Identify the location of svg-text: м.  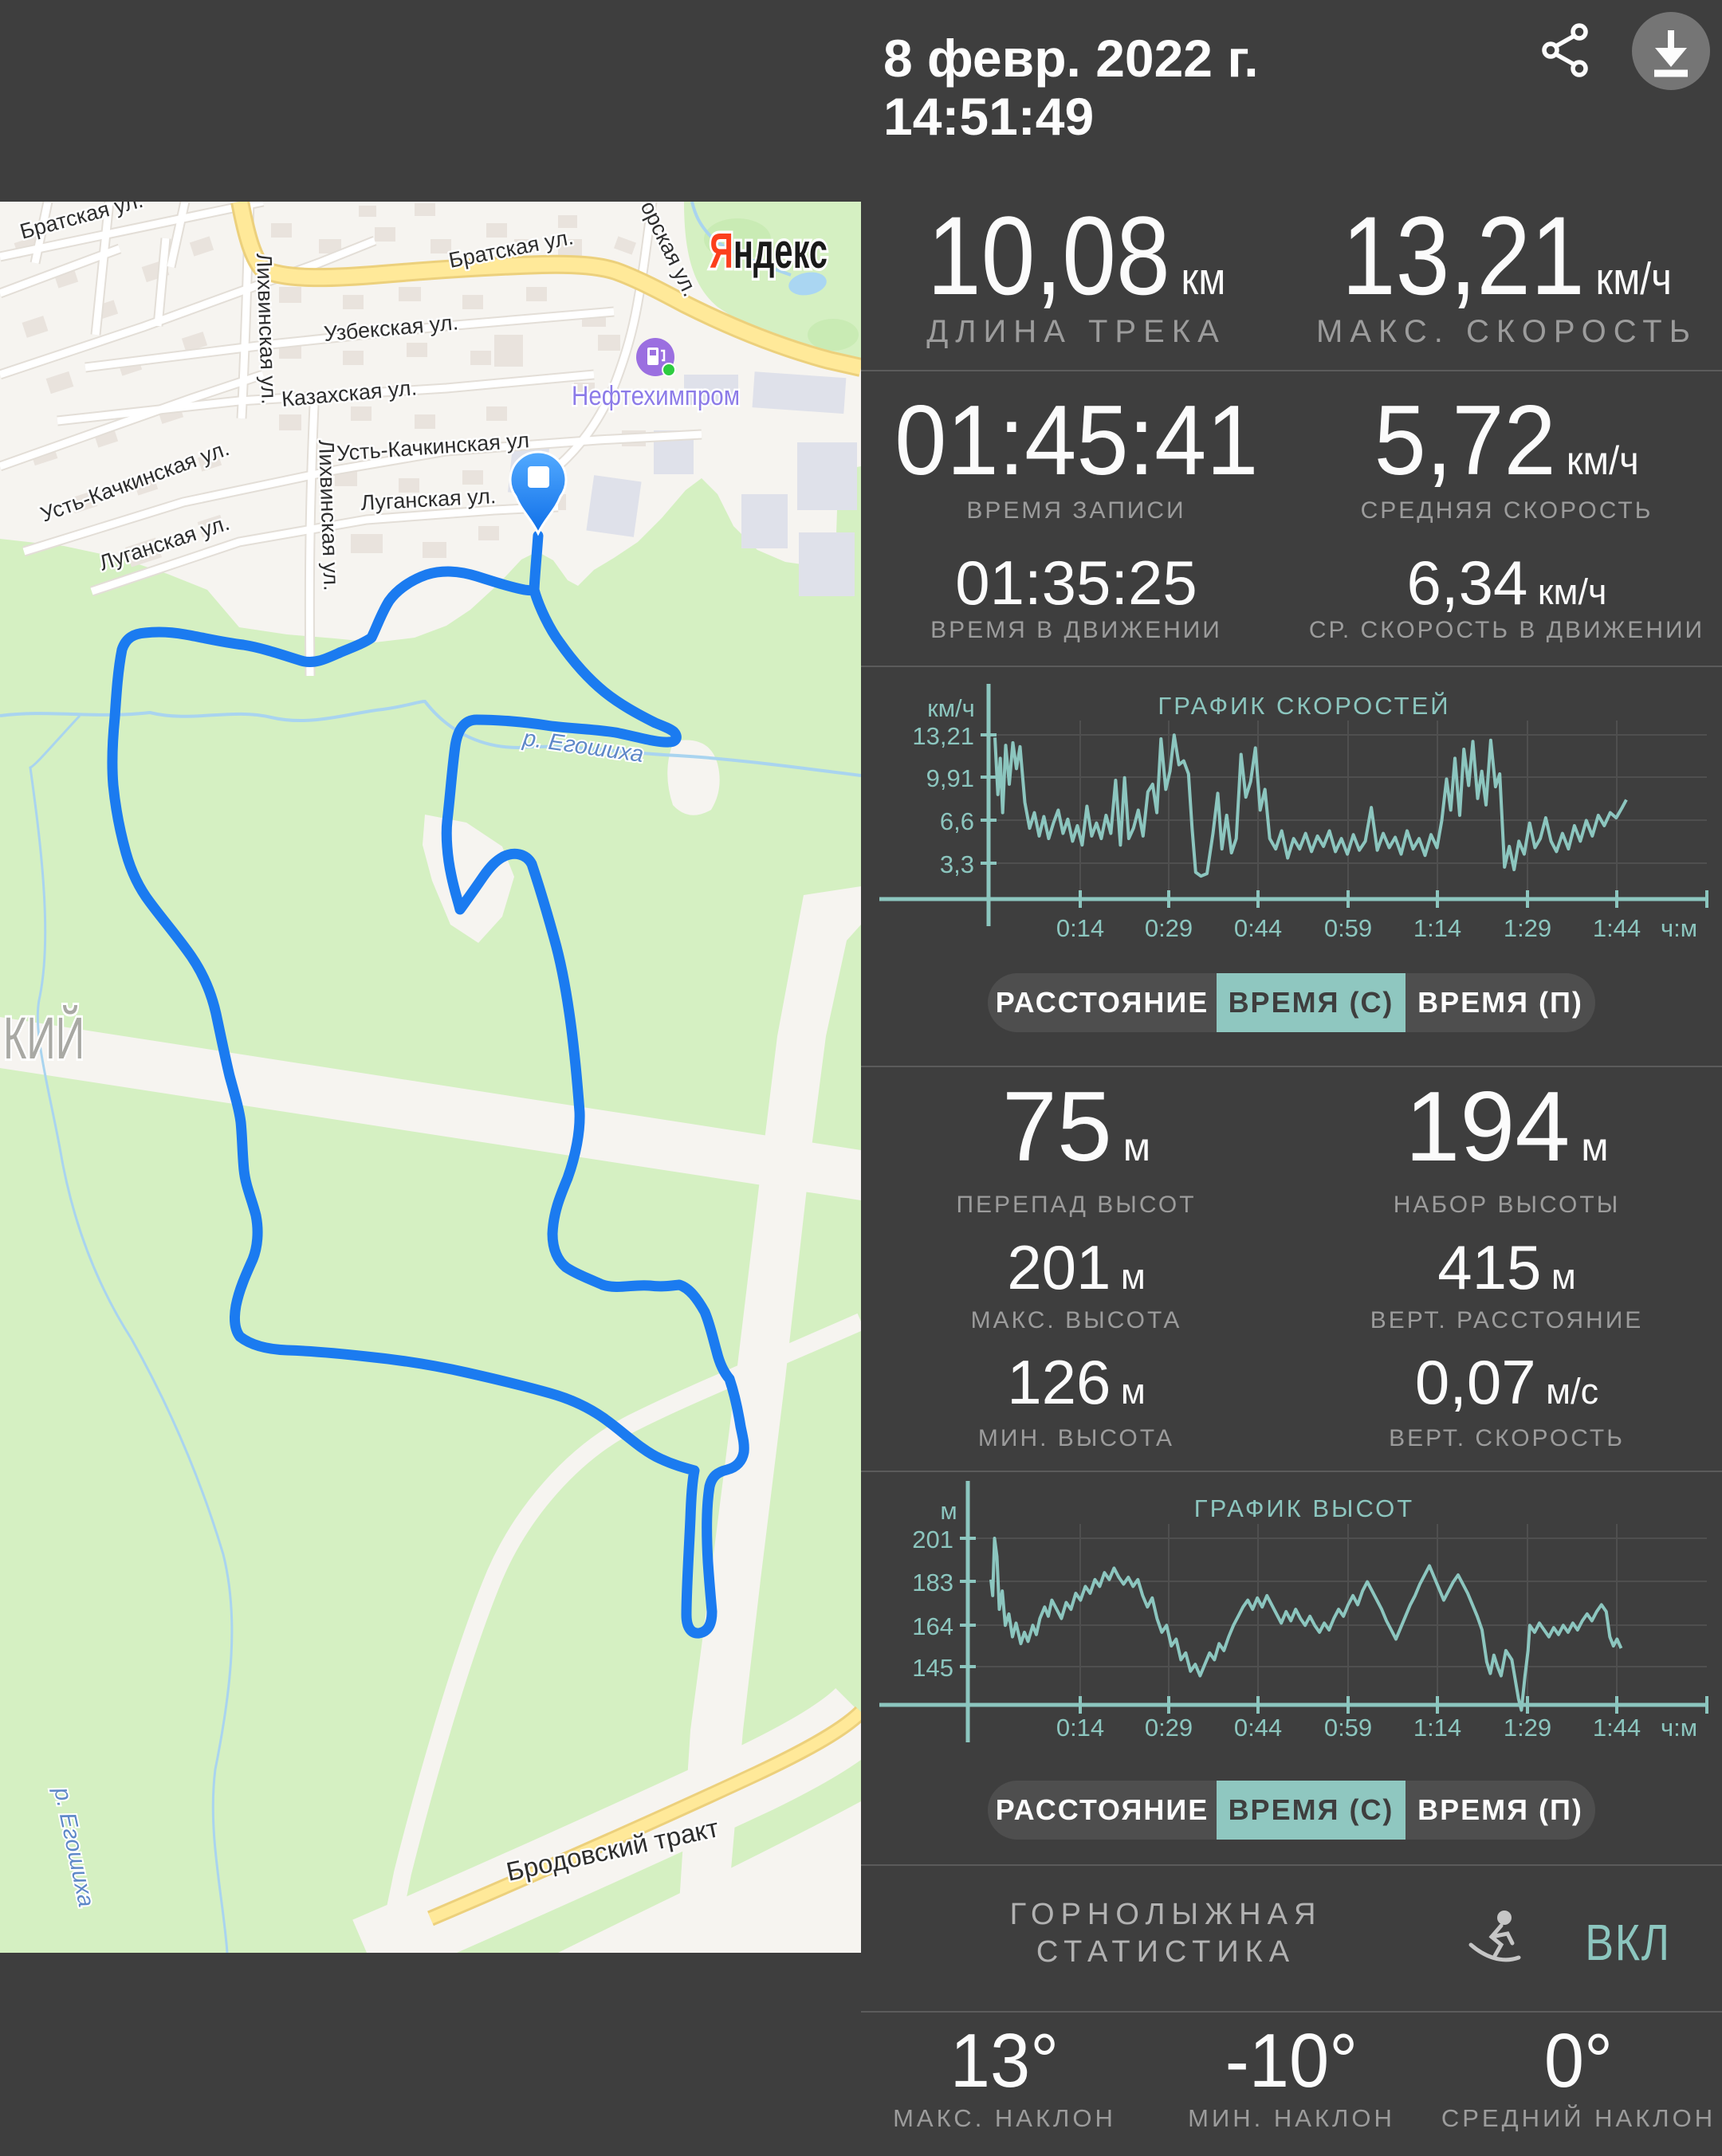
(949, 1511).